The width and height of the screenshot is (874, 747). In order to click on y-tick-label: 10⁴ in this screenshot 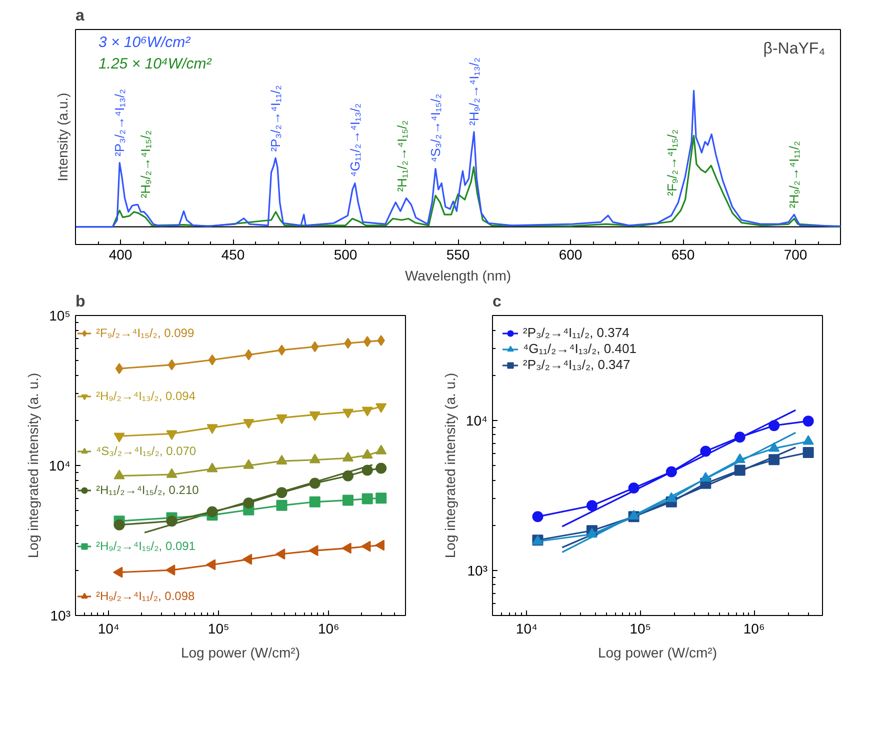, I will do `click(59, 466)`.